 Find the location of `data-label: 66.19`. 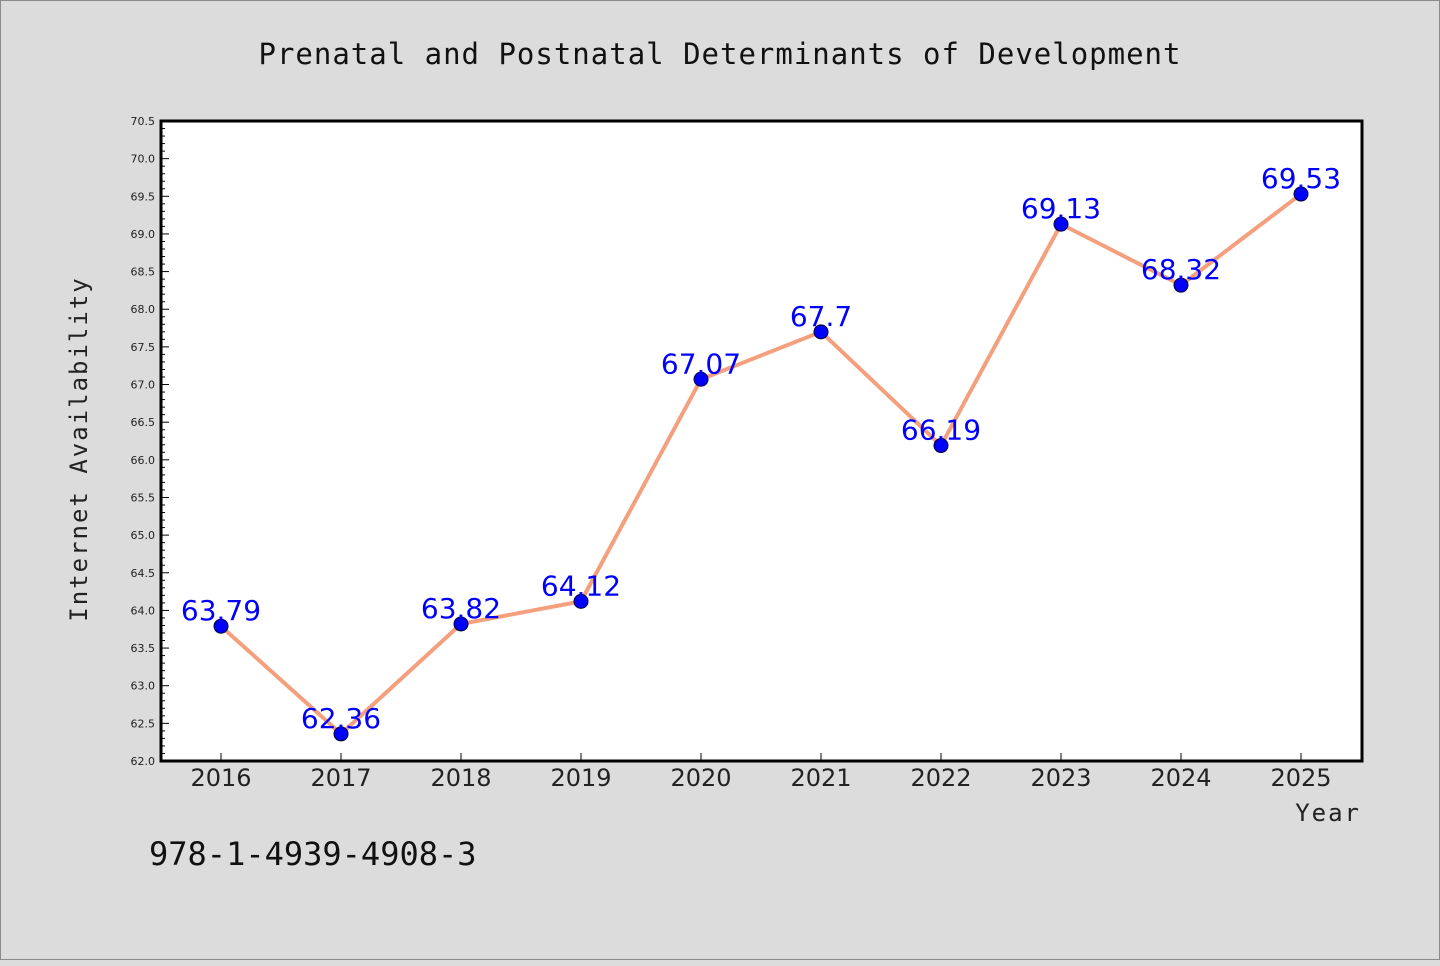

data-label: 66.19 is located at coordinates (941, 430).